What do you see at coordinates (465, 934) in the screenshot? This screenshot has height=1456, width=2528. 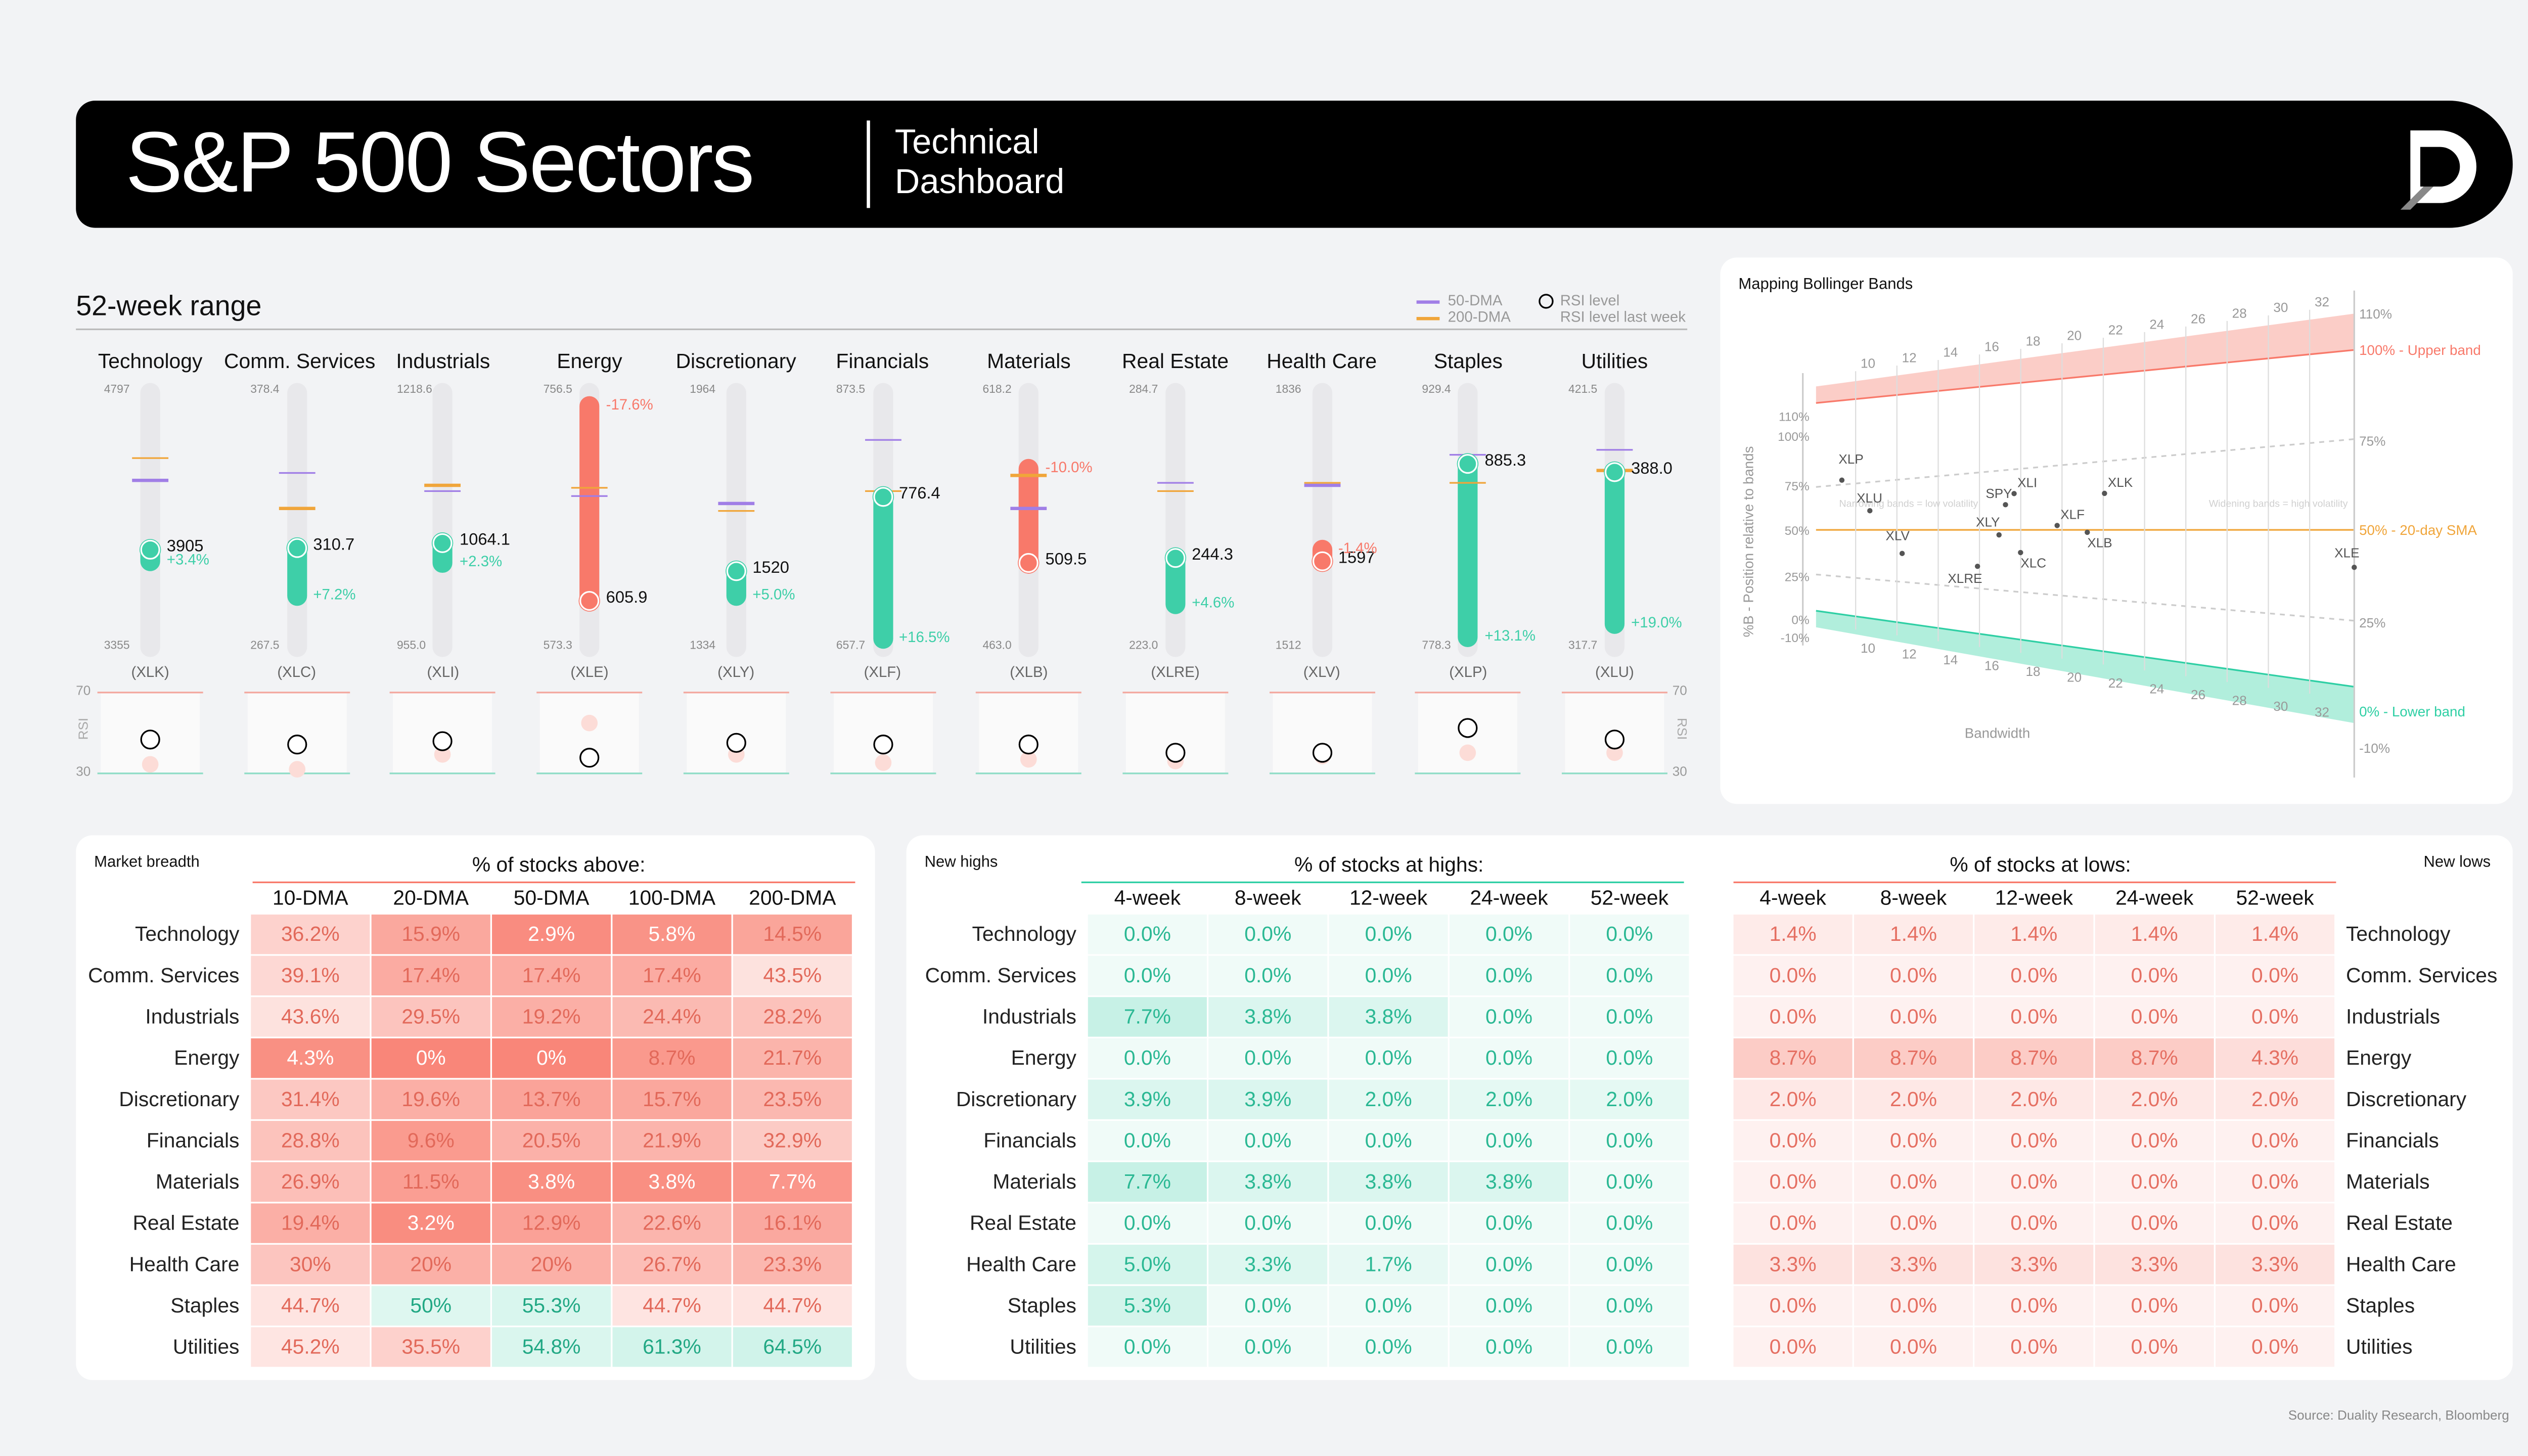 I see `table-row: Technology 36.2% 15.9% 2.9% 5.8% 14.5%` at bounding box center [465, 934].